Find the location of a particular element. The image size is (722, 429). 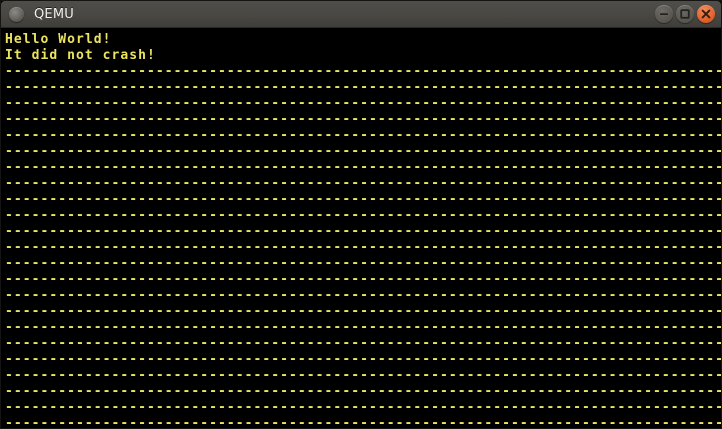

window-controls is located at coordinates (685, 14).